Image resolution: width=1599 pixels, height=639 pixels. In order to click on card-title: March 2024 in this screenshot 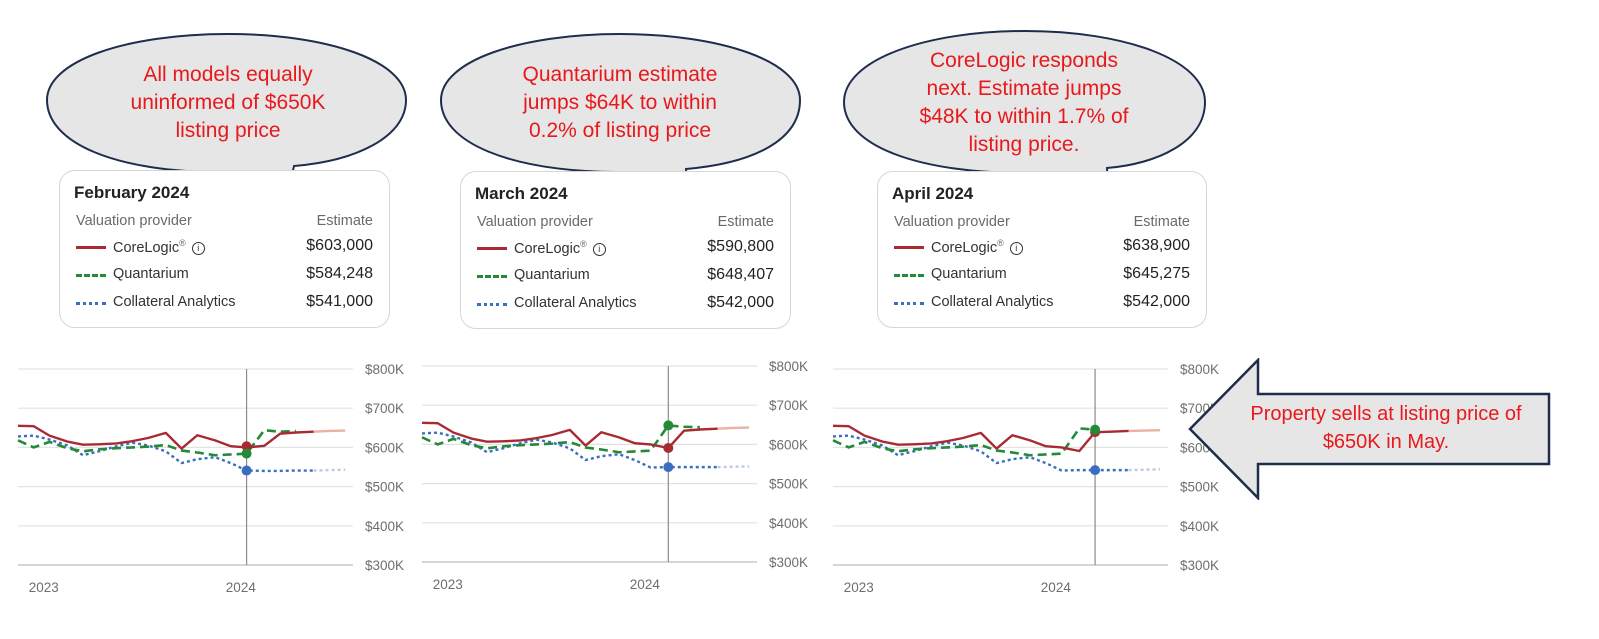, I will do `click(521, 193)`.